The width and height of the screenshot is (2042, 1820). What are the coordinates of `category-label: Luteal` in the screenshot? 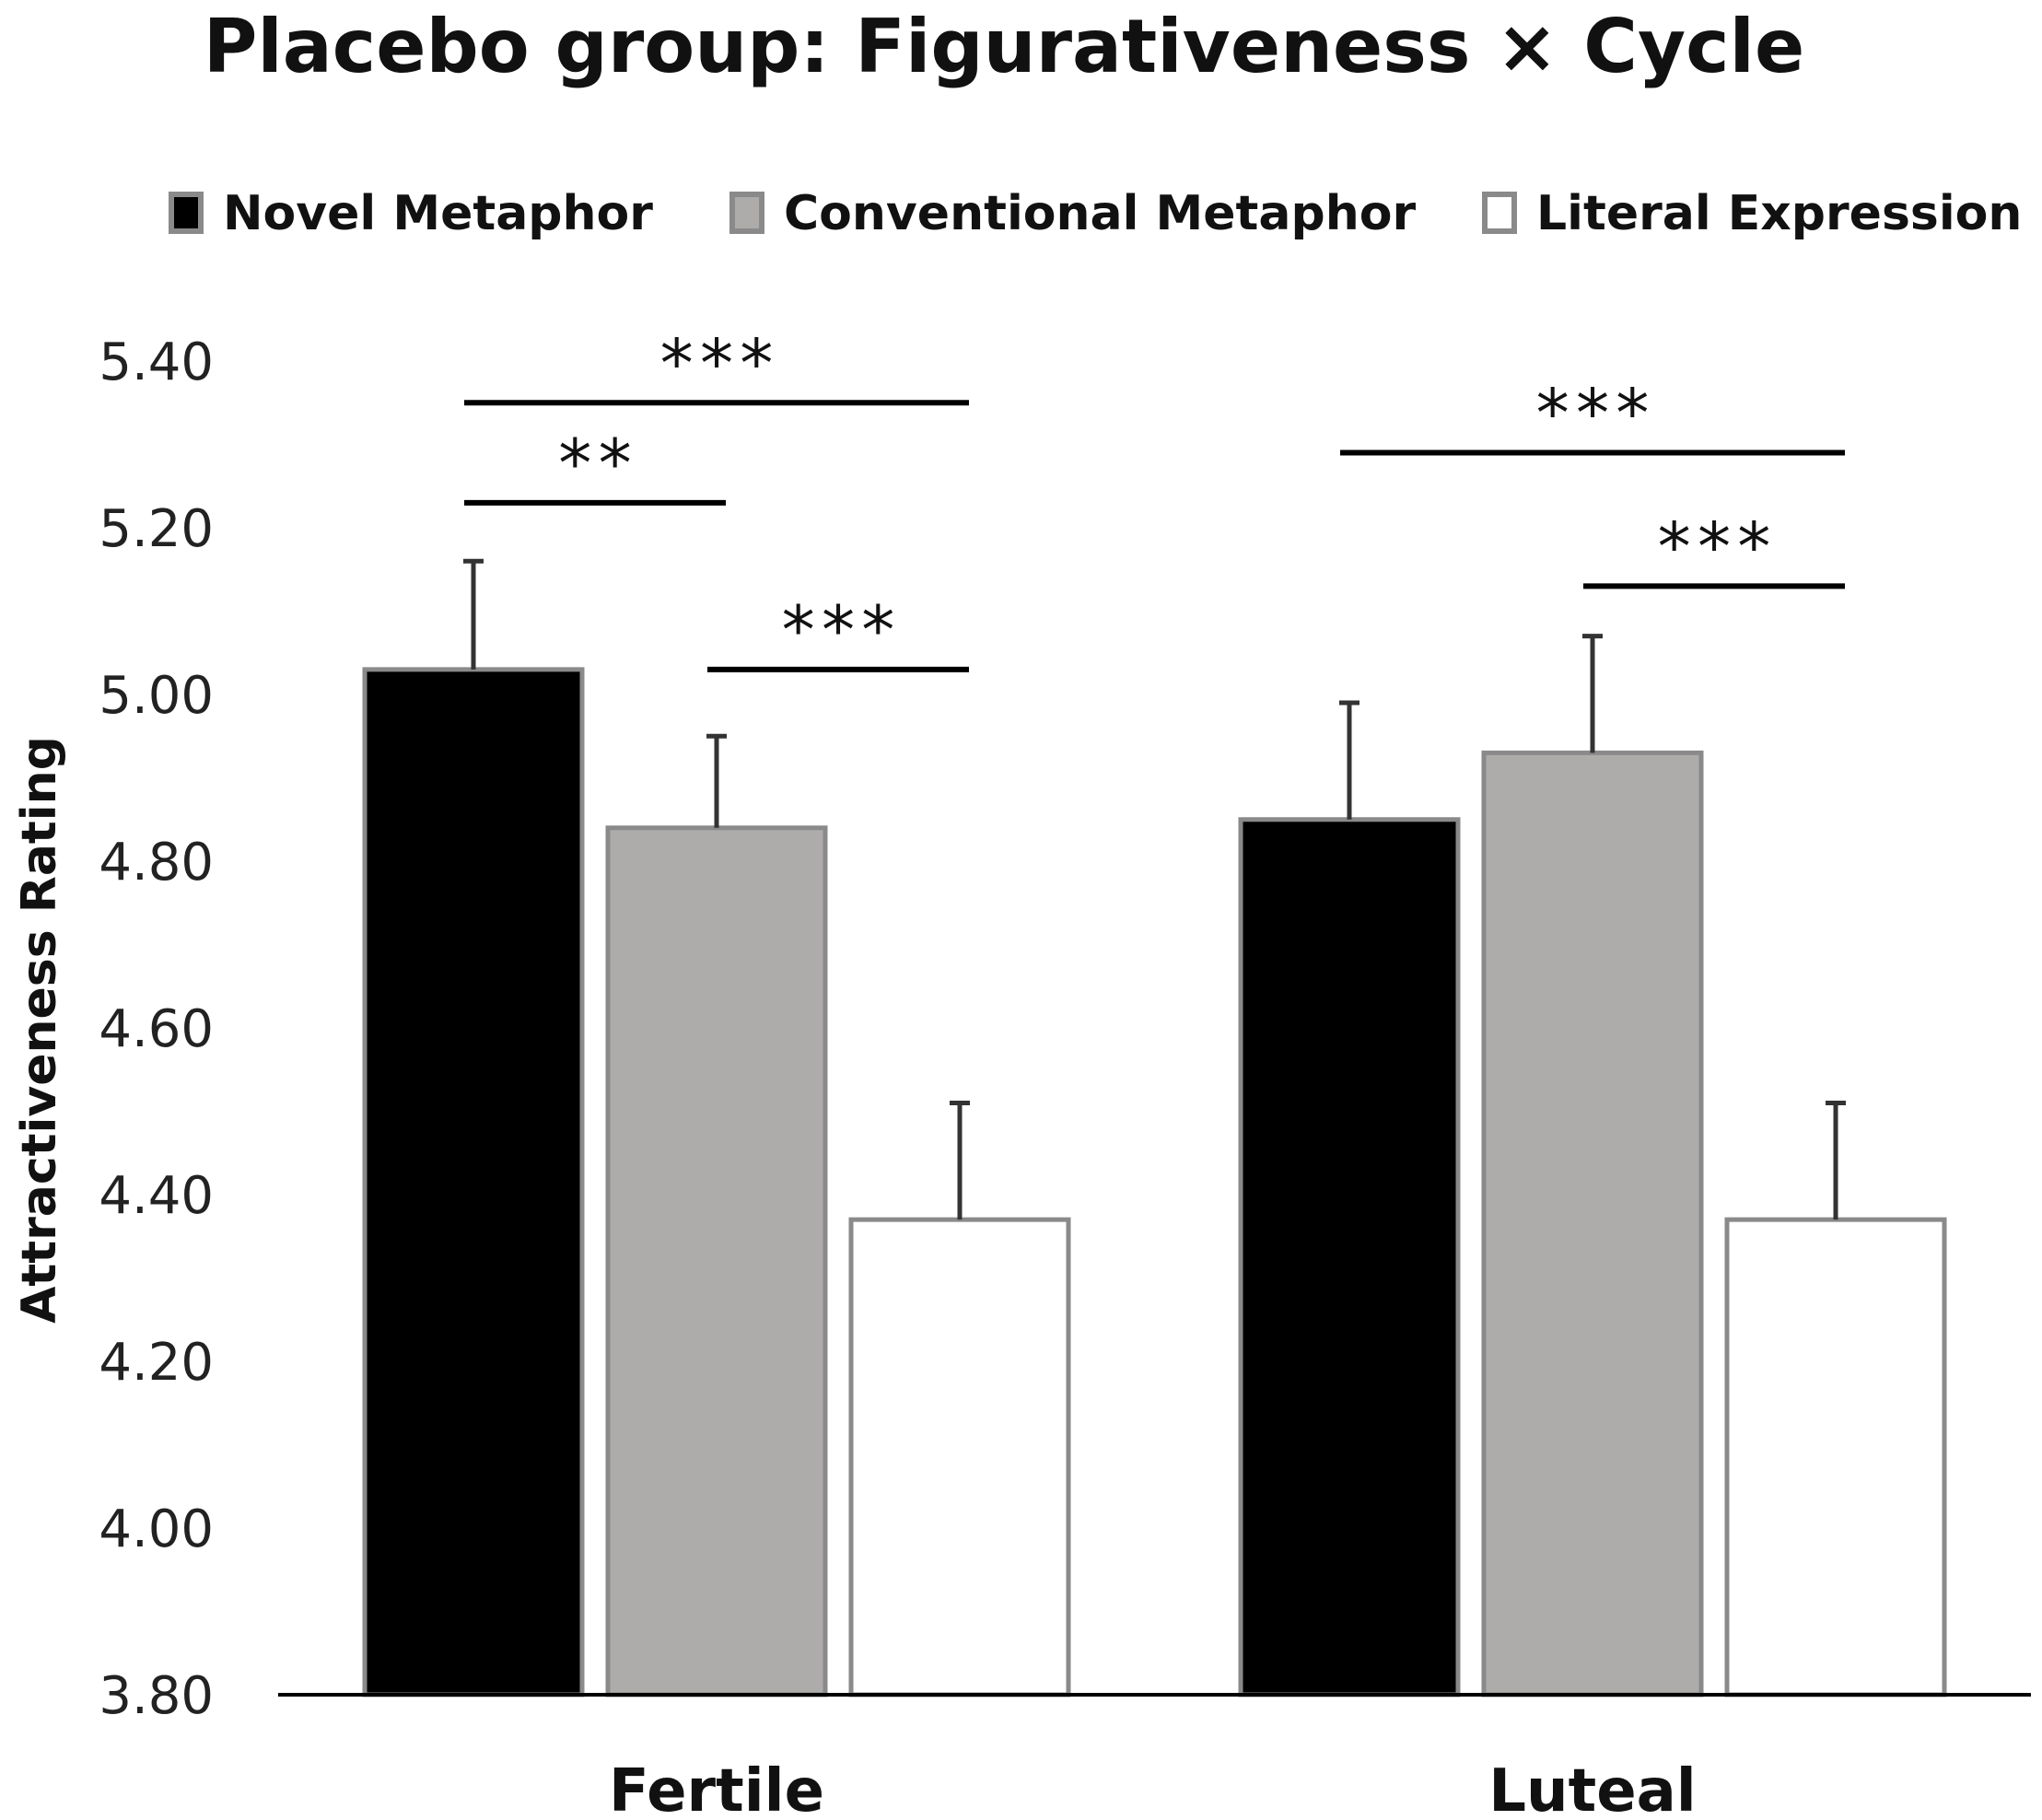 It's located at (1592, 1788).